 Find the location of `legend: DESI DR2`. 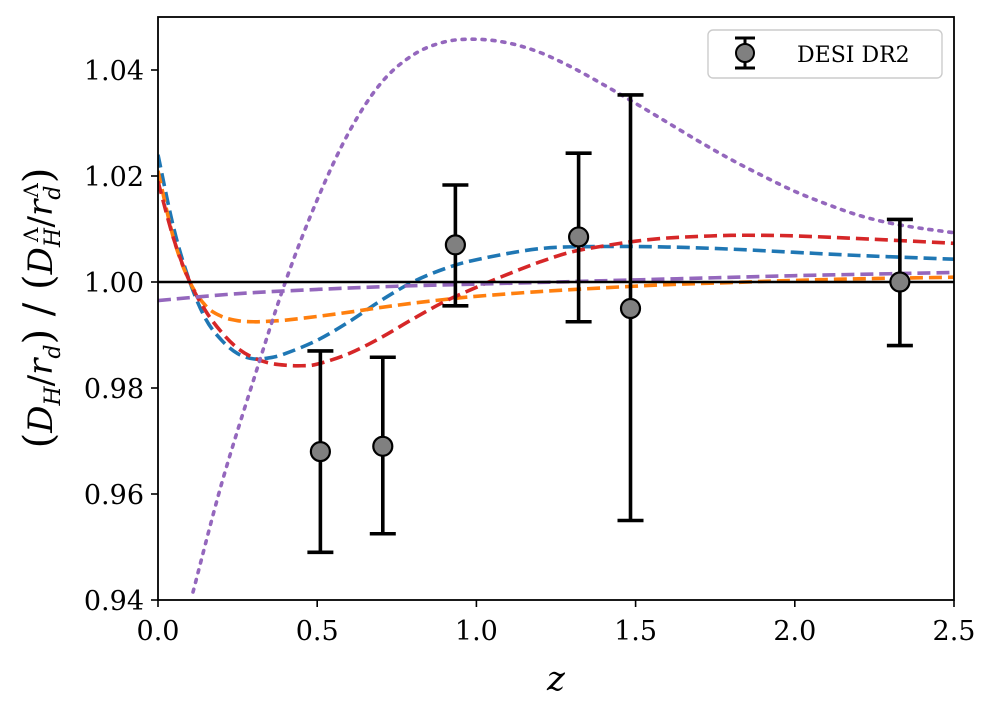

legend: DESI DR2 is located at coordinates (825, 54).